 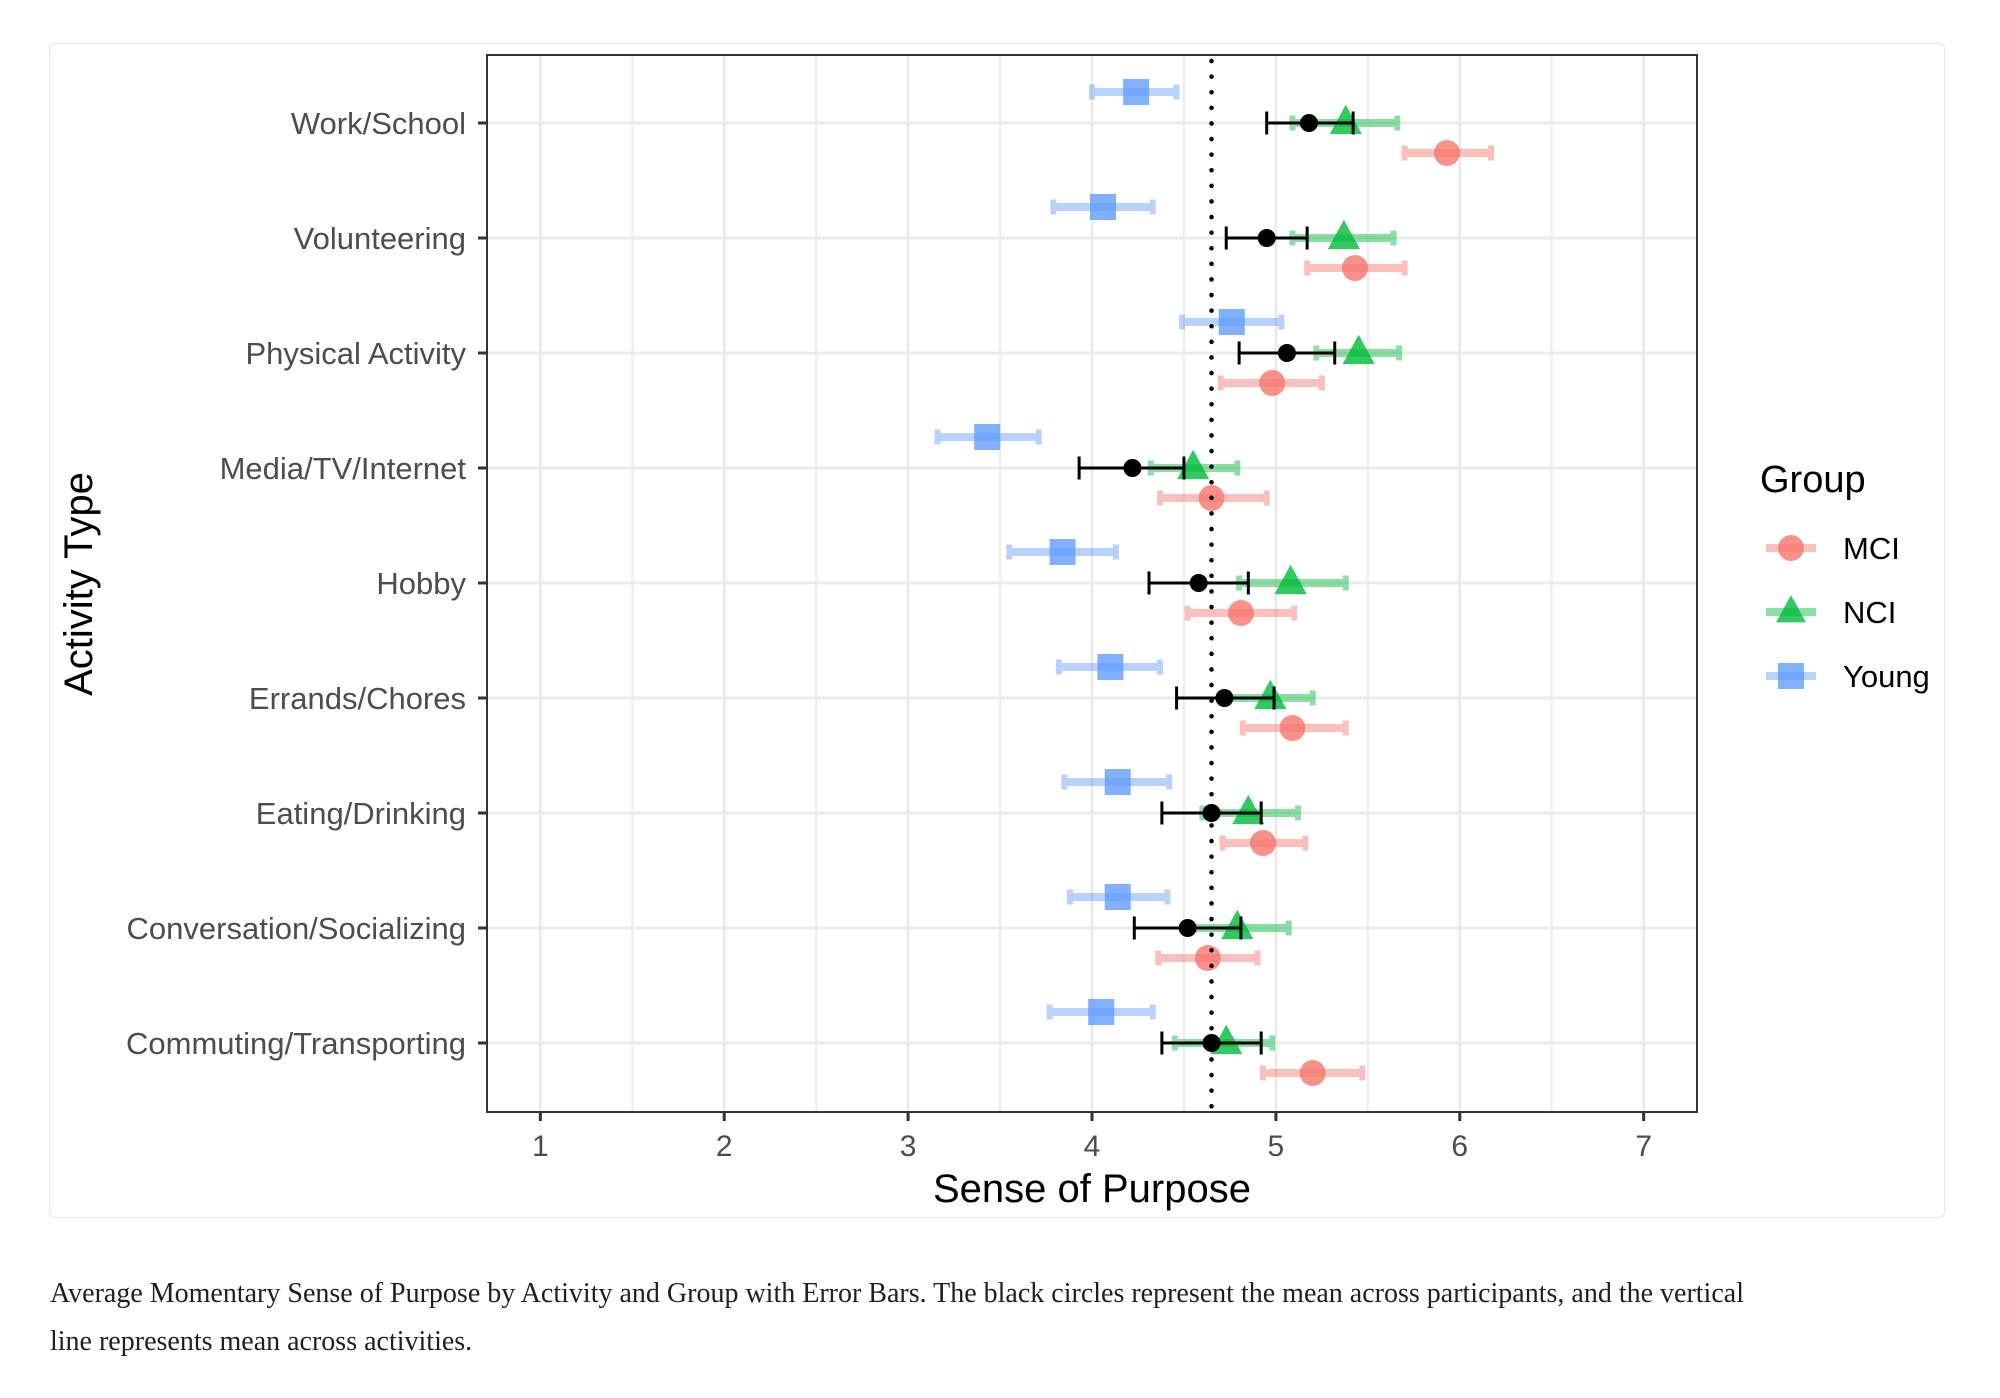 What do you see at coordinates (1833, 548) in the screenshot?
I see `legend-item-mci: MCI` at bounding box center [1833, 548].